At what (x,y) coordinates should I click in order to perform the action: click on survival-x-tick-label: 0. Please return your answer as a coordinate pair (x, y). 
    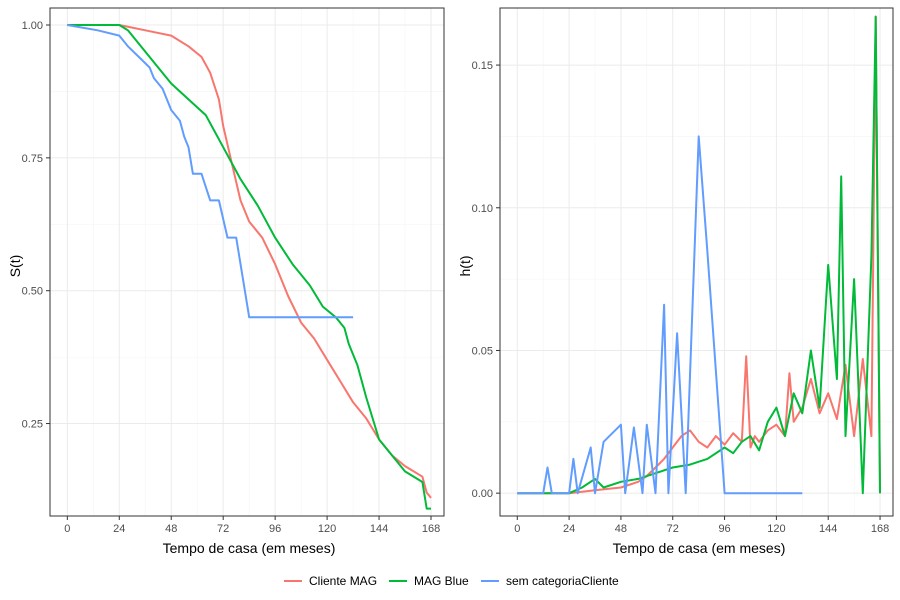
    Looking at the image, I should click on (67, 529).